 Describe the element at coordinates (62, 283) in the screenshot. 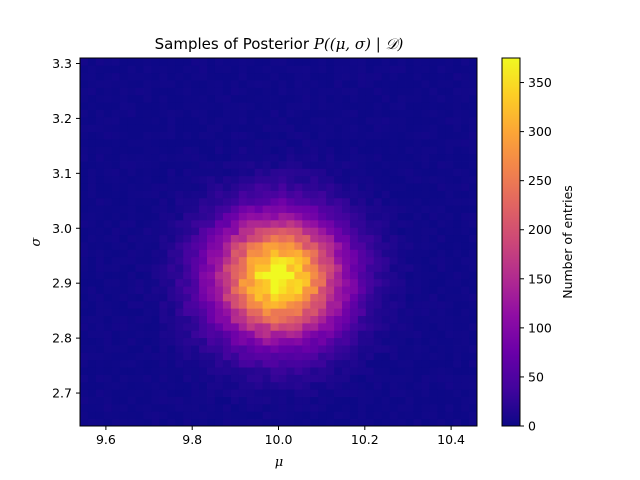

I see `y-tick-label: 2.9` at that location.